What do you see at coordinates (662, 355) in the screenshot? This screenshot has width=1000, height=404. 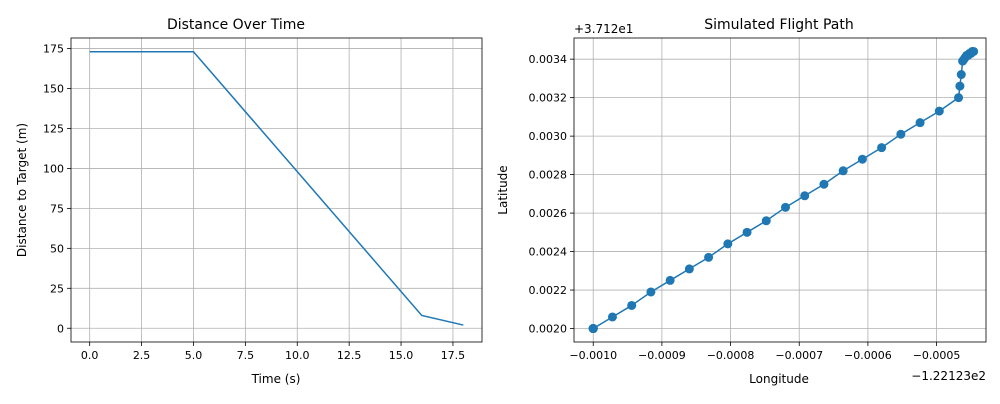 I see `x-tick-label: −0.0009` at bounding box center [662, 355].